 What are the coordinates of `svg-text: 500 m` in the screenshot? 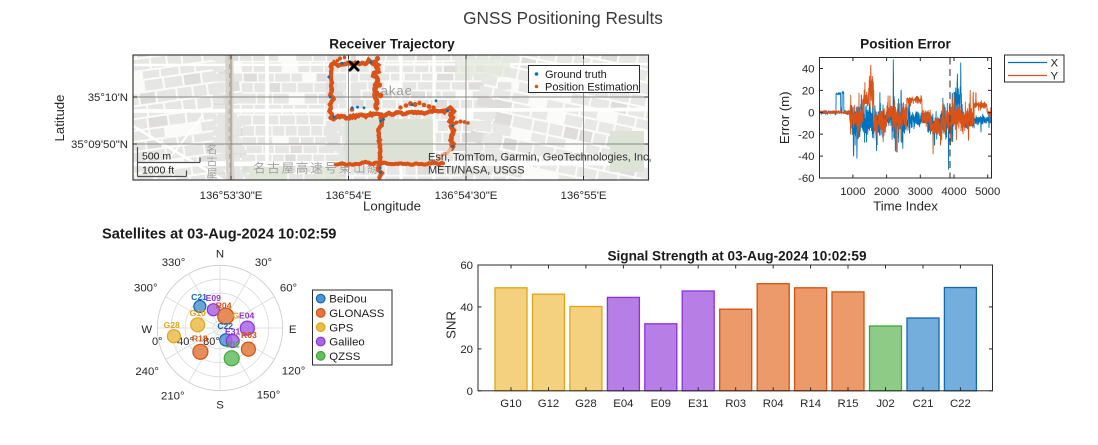 It's located at (156, 157).